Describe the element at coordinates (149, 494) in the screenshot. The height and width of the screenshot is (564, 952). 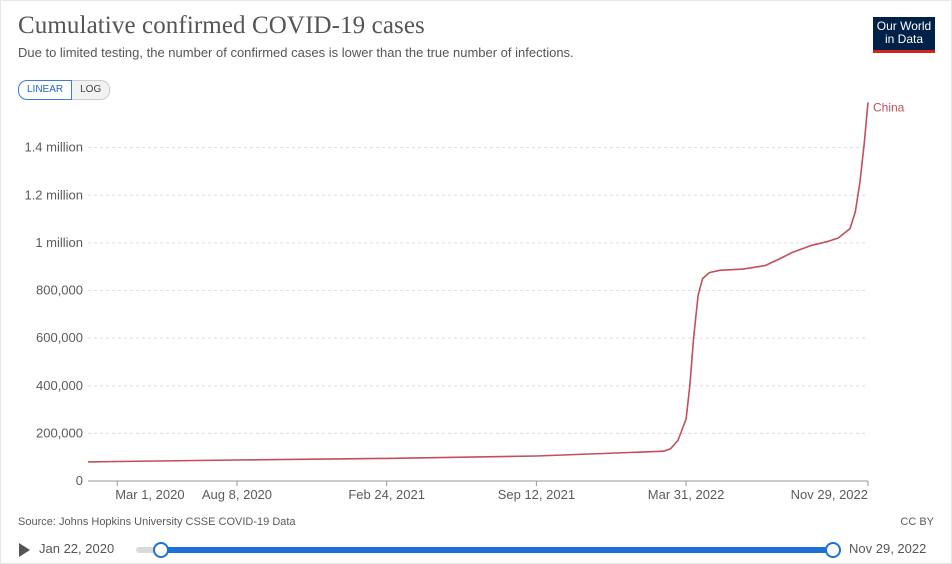
I see `x-tick-label: Mar 1, 2020` at that location.